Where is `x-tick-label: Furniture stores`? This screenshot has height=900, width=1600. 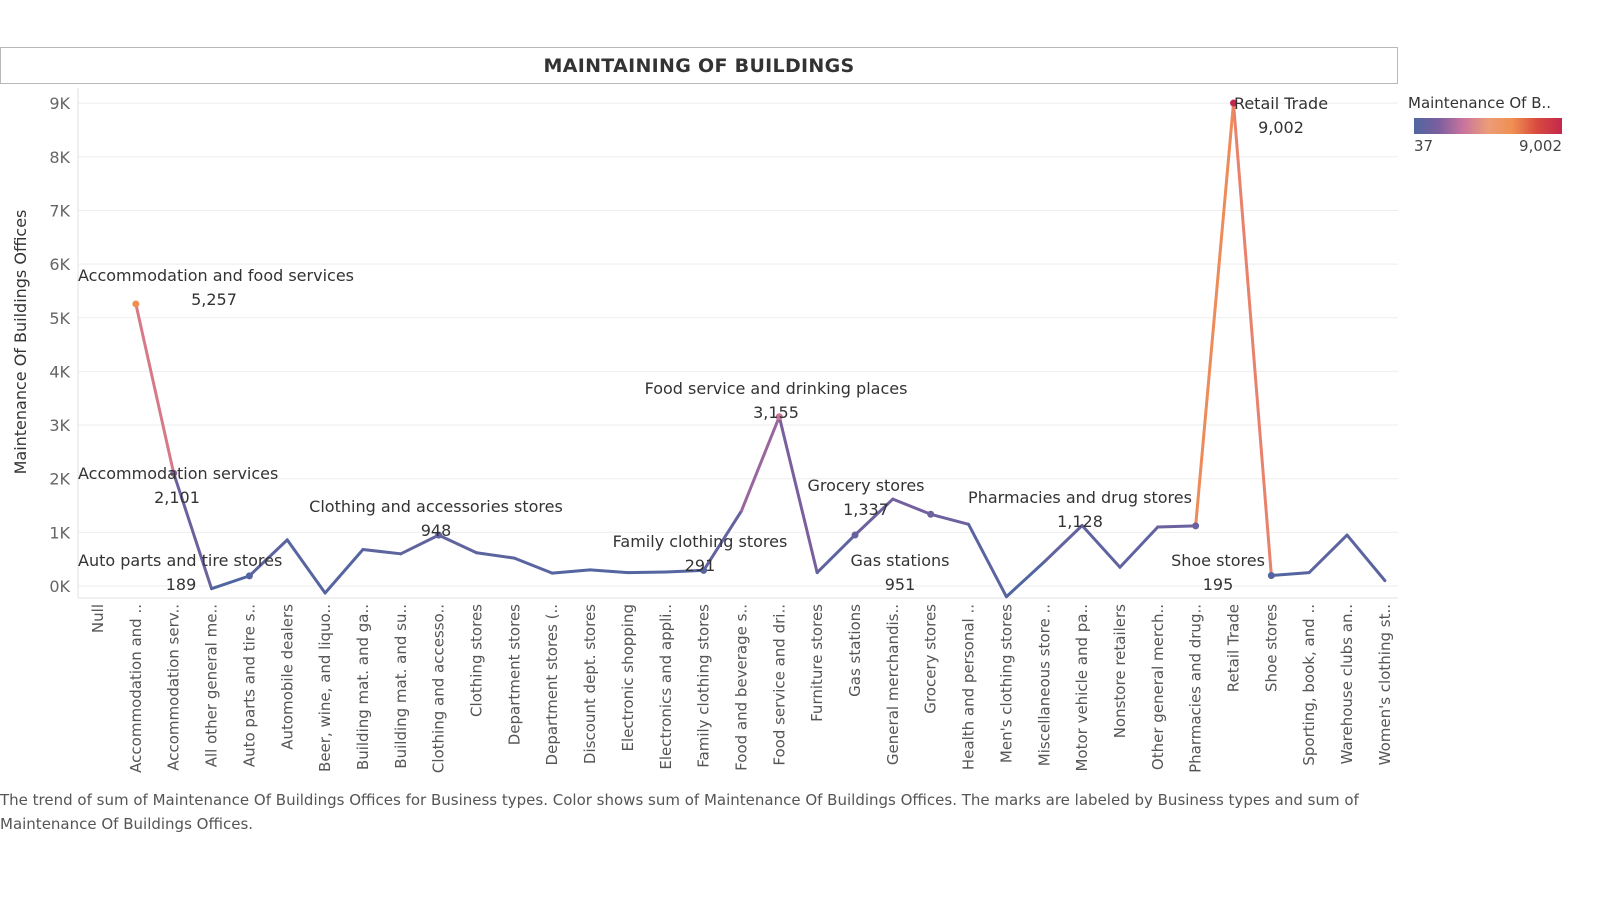 x-tick-label: Furniture stores is located at coordinates (817, 663).